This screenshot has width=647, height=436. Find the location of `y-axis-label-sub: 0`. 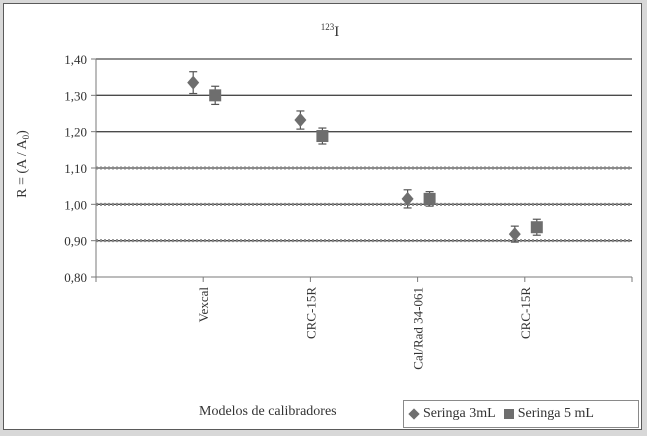

y-axis-label-sub: 0 is located at coordinates (26, 136).